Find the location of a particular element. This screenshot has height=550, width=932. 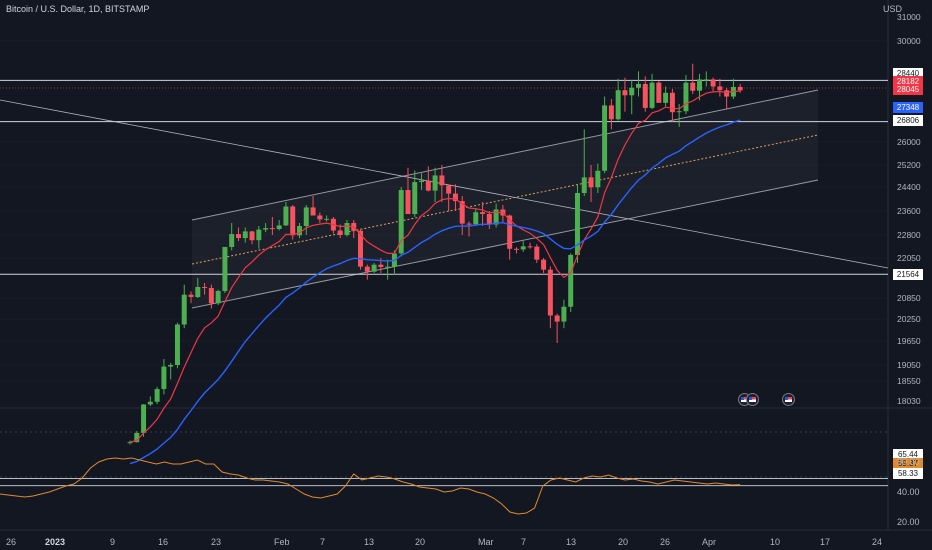

price-tick-label: 25200 is located at coordinates (909, 165).